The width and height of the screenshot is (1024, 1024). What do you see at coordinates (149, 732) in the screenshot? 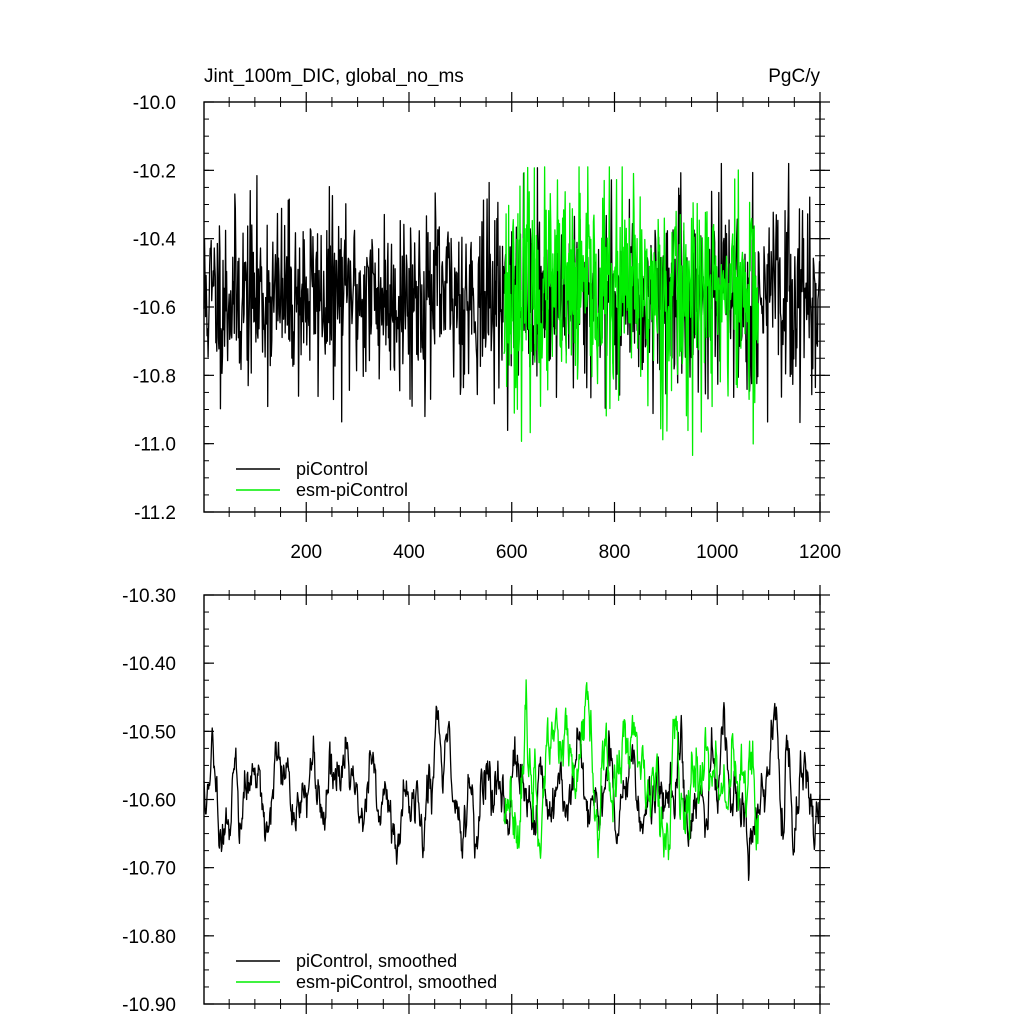
I see `y-tick-label: -10.50` at bounding box center [149, 732].